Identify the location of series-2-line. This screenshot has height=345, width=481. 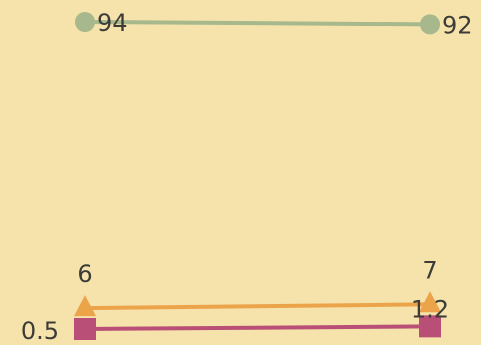
(257, 306).